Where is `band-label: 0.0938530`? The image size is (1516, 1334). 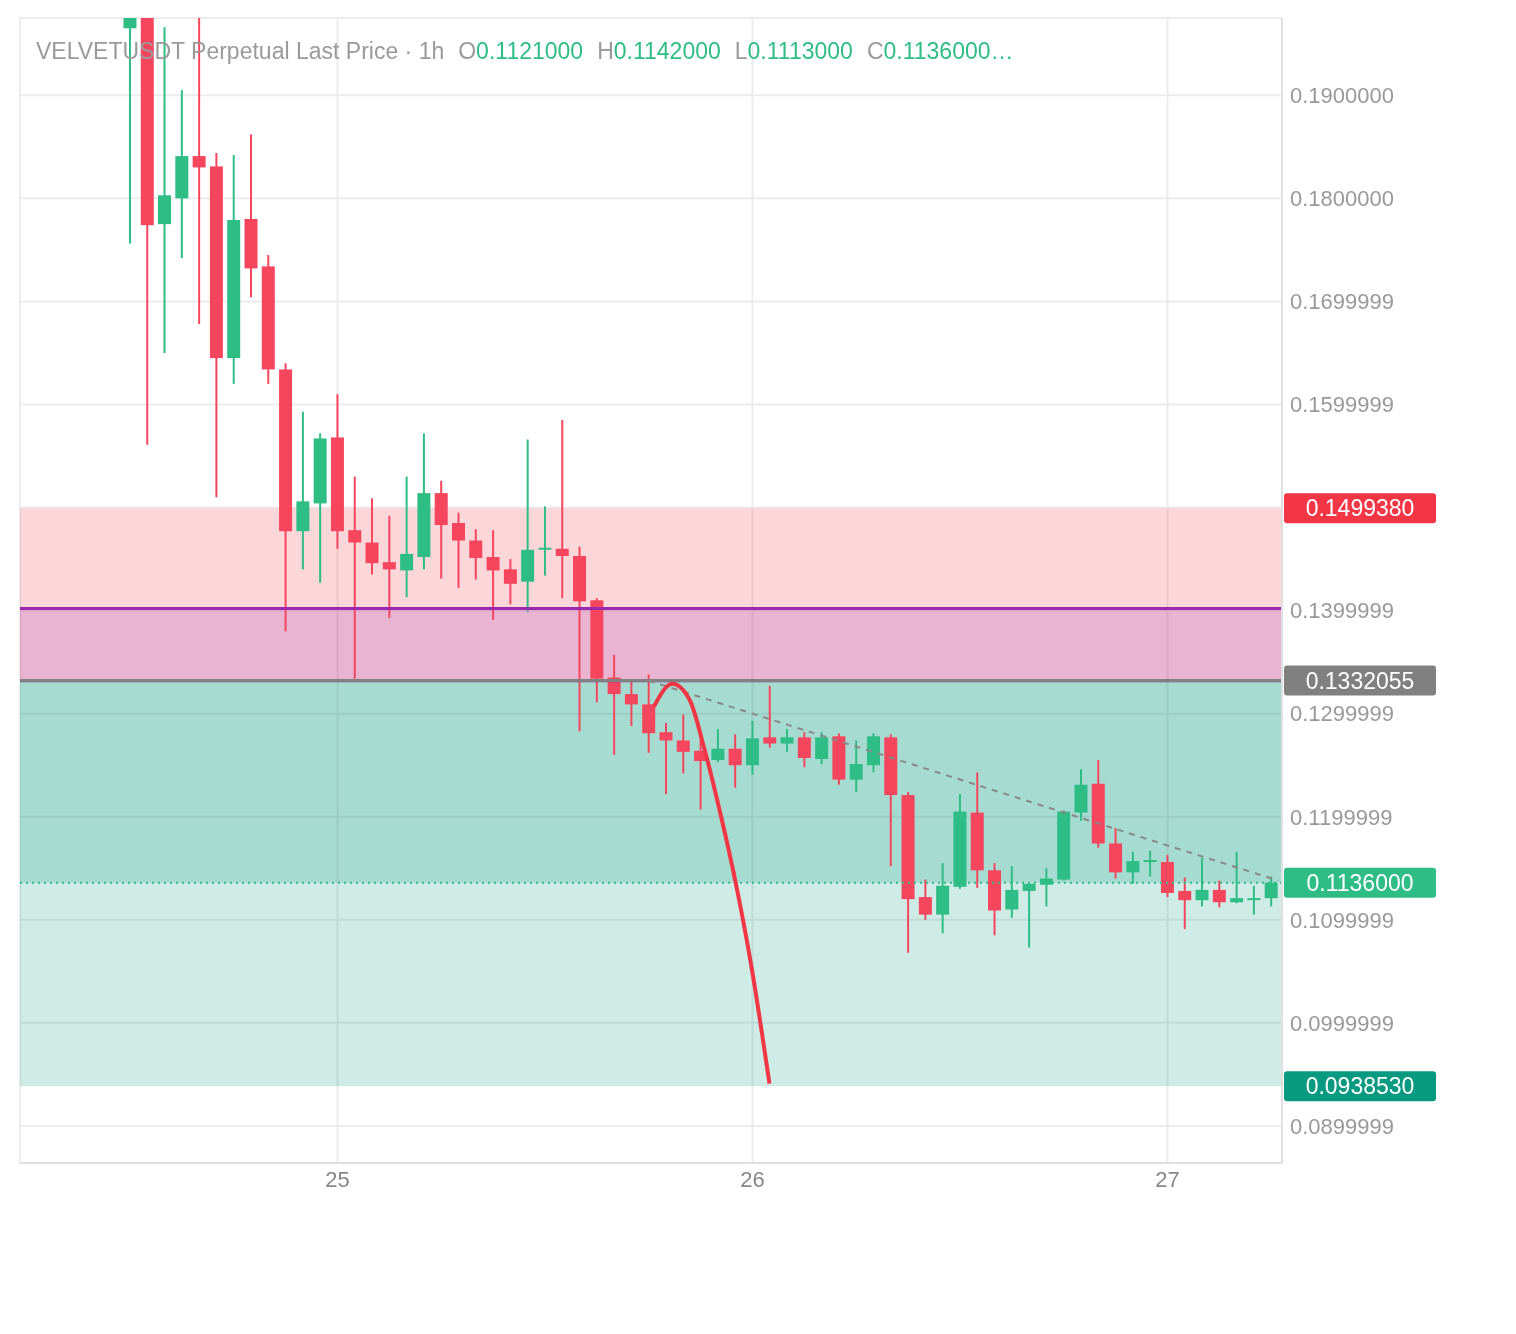
band-label: 0.0938530 is located at coordinates (1360, 1086).